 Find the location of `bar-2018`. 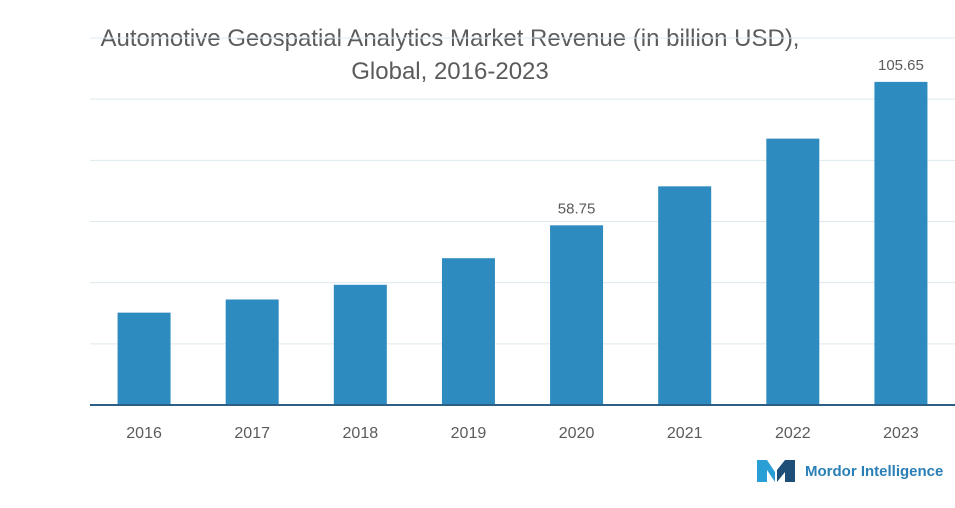

bar-2018 is located at coordinates (360, 344).